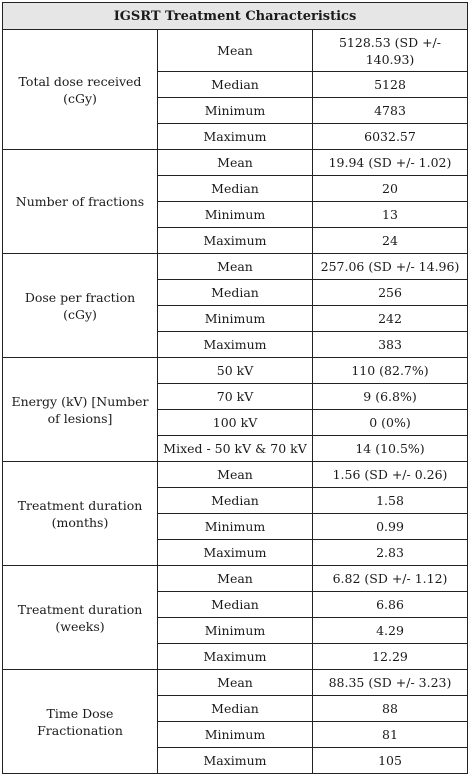 This screenshot has width=472, height=778. What do you see at coordinates (390, 292) in the screenshot?
I see `statistic-value: 256` at bounding box center [390, 292].